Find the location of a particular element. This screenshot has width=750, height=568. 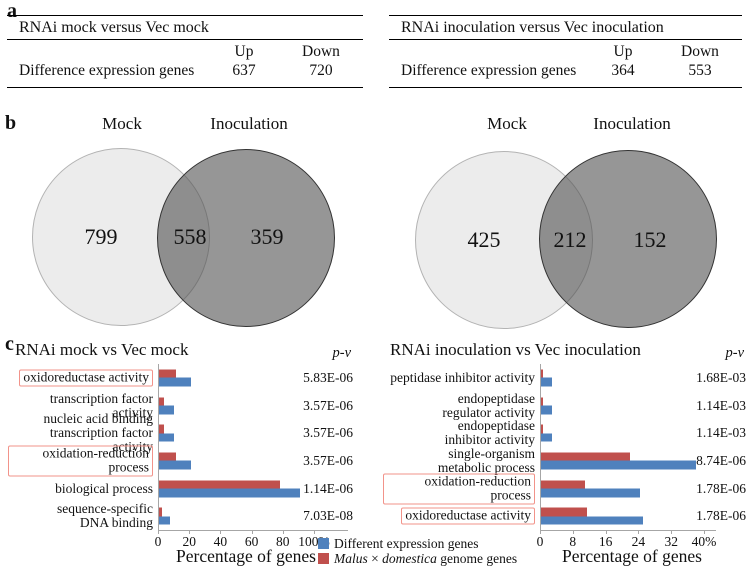

venn-overlap-count: 212 is located at coordinates (570, 239).